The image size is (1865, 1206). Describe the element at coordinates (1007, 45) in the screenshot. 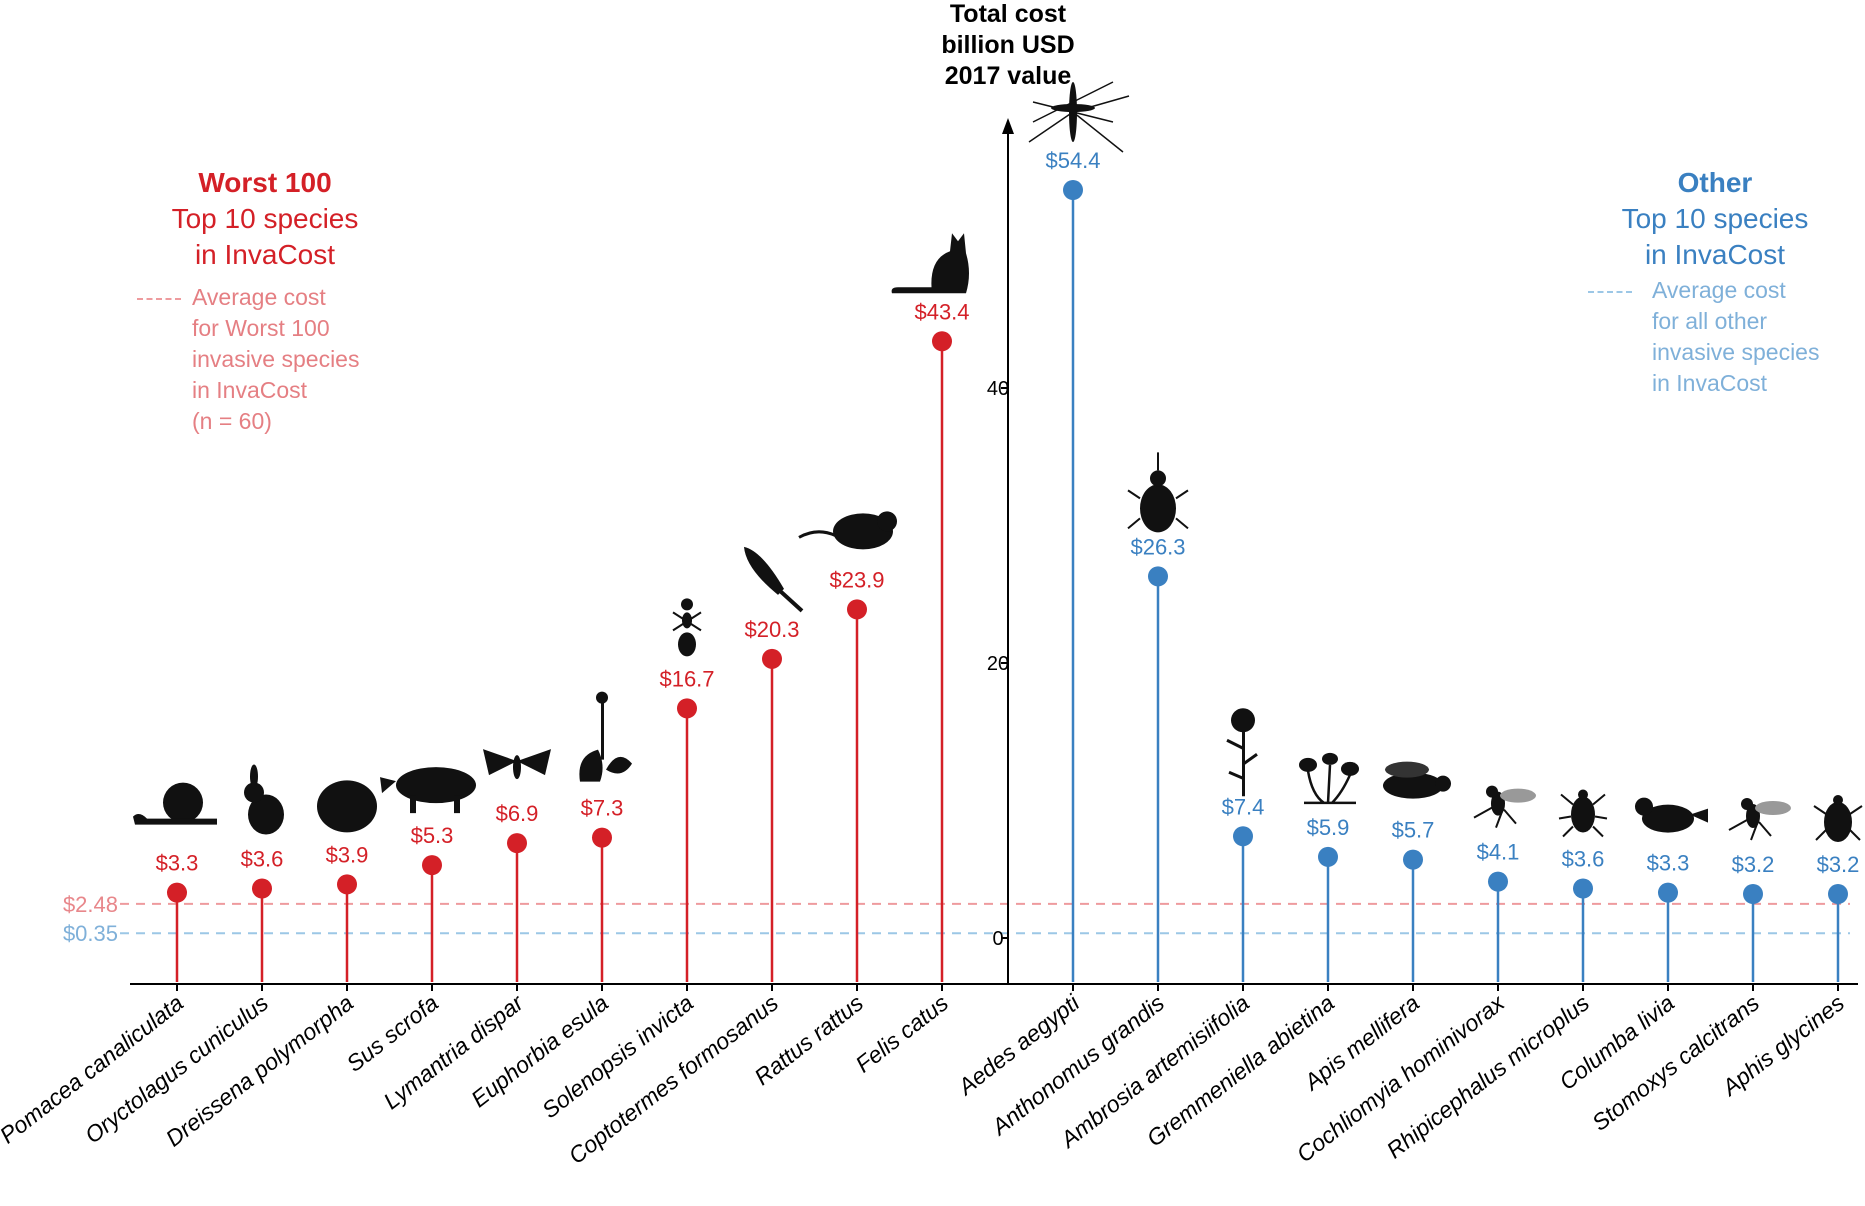

I see `y-axis-title: Total cost billion USD 2017 value` at that location.